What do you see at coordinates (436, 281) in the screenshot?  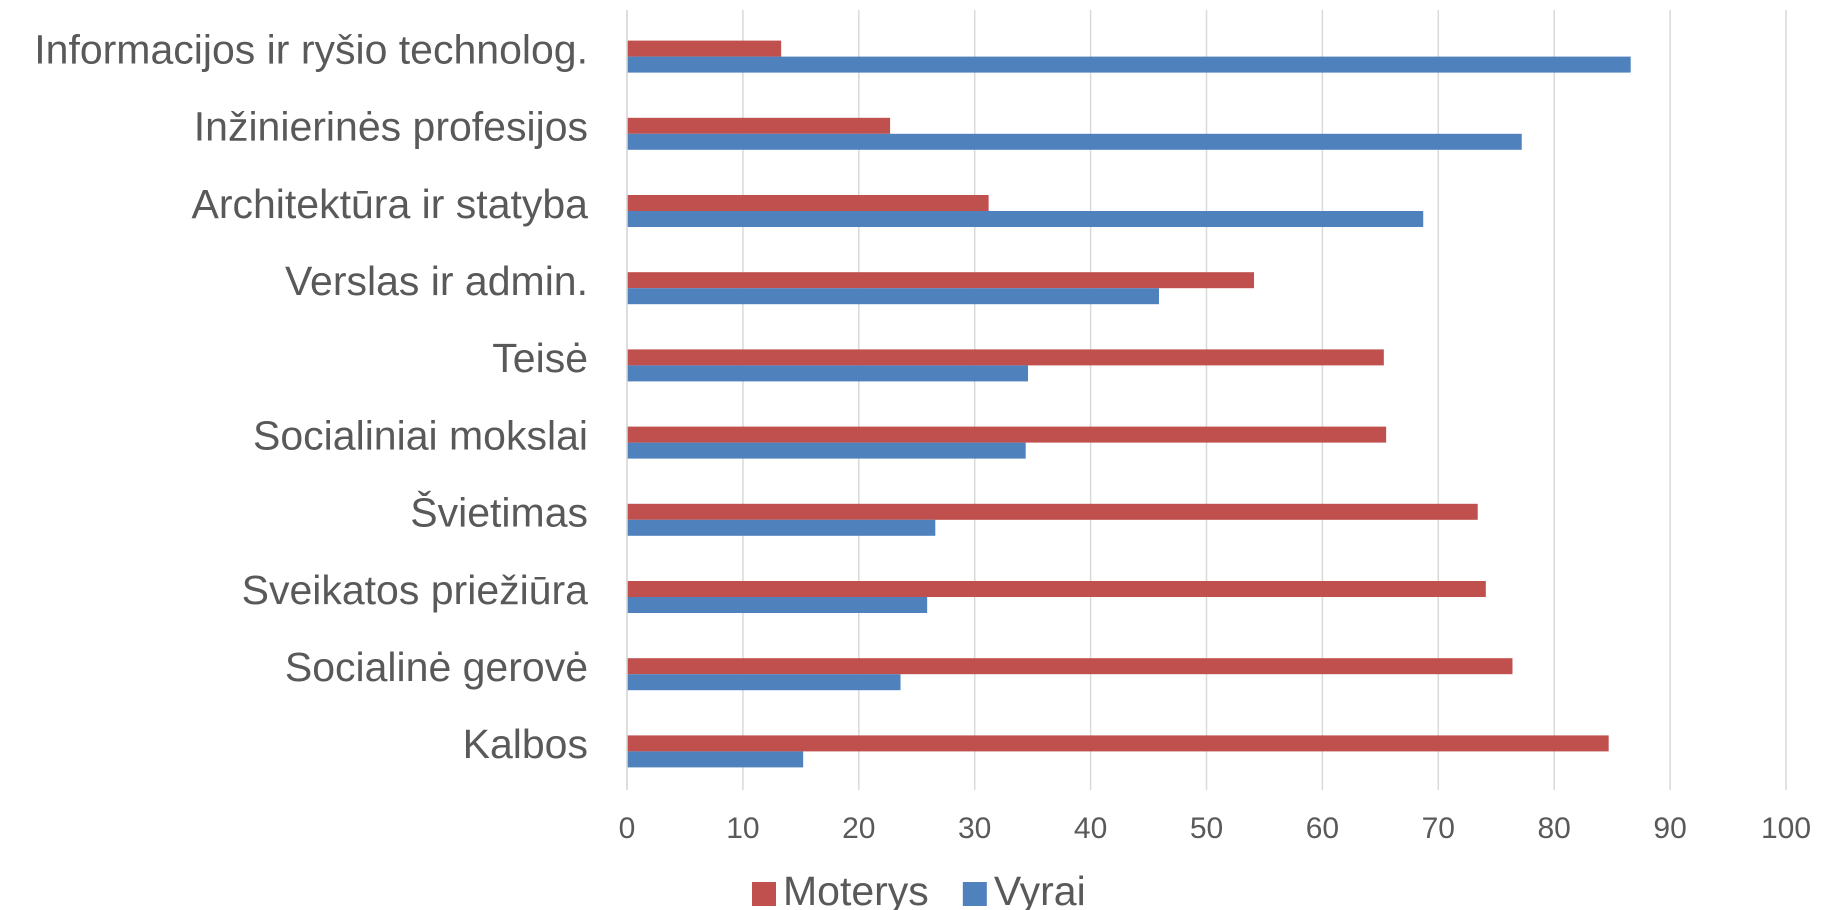 I see `y-tick-label: Verslas ir admin.` at bounding box center [436, 281].